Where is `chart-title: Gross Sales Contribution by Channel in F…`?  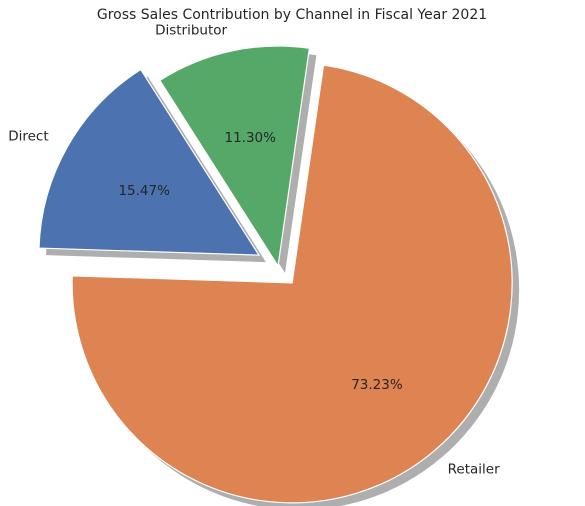
chart-title: Gross Sales Contribution by Channel in F… is located at coordinates (292, 15).